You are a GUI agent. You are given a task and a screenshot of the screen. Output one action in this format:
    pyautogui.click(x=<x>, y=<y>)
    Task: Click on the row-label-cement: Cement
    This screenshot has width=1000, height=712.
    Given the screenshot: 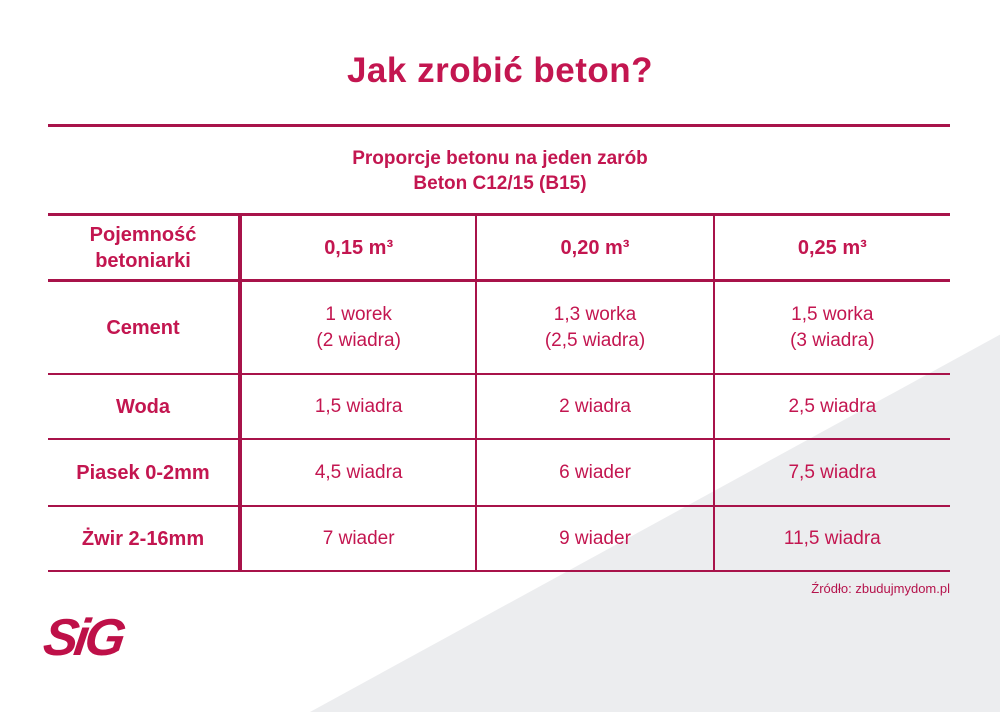 What is the action you would take?
    pyautogui.click(x=143, y=328)
    